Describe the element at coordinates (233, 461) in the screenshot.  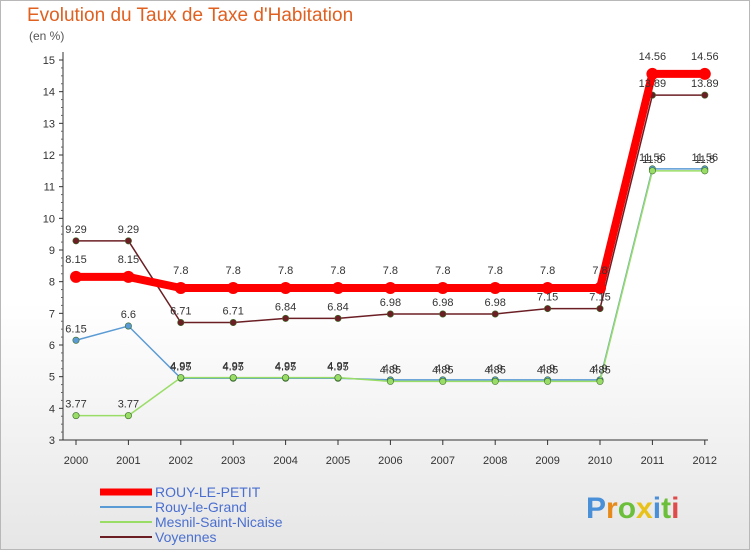
I see `x-tick-label: 2003` at that location.